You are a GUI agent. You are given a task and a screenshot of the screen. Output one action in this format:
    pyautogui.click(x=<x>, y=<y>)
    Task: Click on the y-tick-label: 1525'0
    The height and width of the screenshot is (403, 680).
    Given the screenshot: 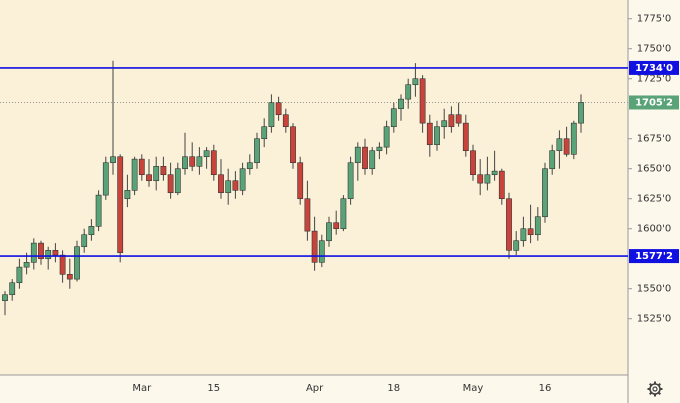 What is the action you would take?
    pyautogui.click(x=654, y=319)
    